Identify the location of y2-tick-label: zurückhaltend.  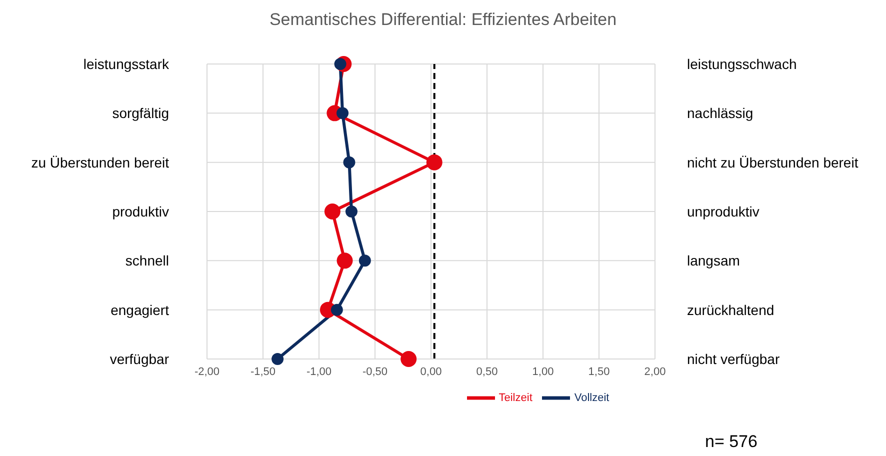
(730, 310).